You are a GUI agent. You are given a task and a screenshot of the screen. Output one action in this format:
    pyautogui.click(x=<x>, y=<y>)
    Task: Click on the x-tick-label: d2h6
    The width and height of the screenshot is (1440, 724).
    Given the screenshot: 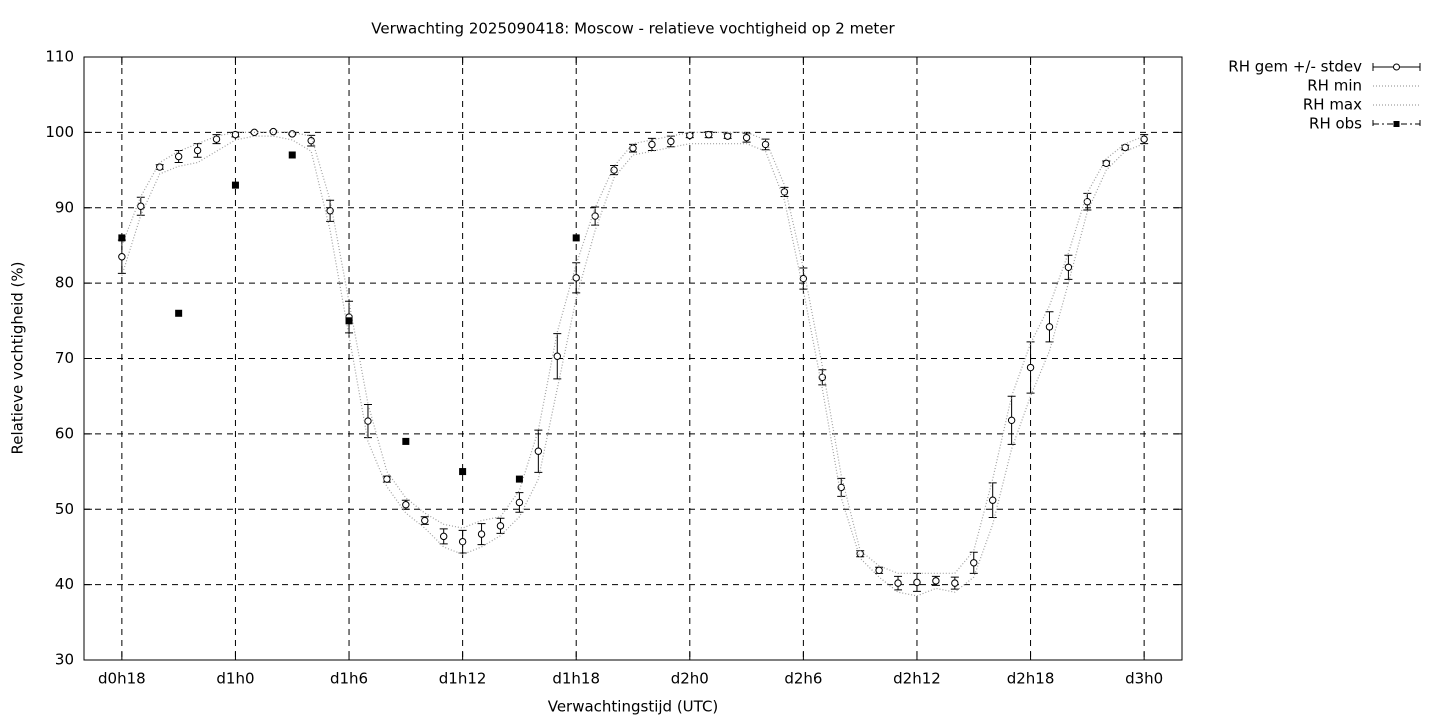 What is the action you would take?
    pyautogui.click(x=803, y=679)
    